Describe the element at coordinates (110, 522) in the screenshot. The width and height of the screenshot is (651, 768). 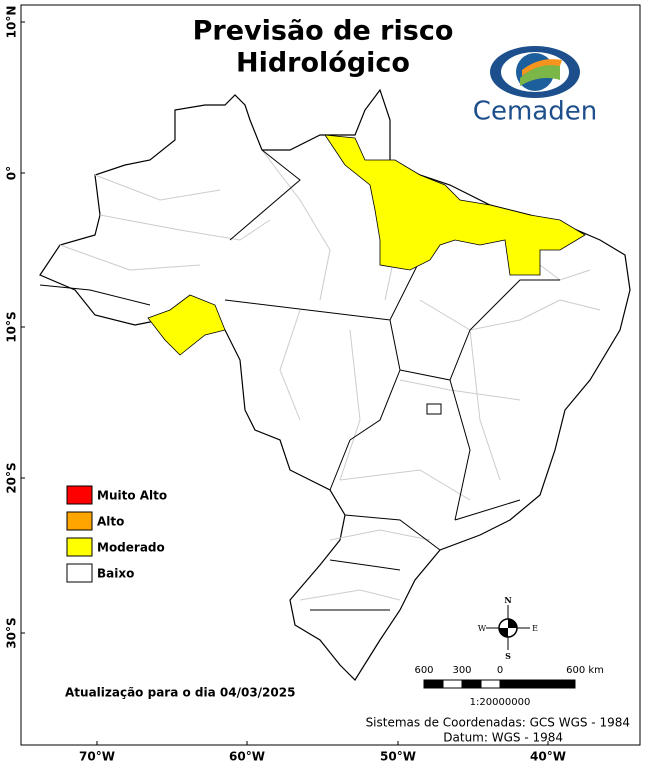
I see `legend-label: Alto` at that location.